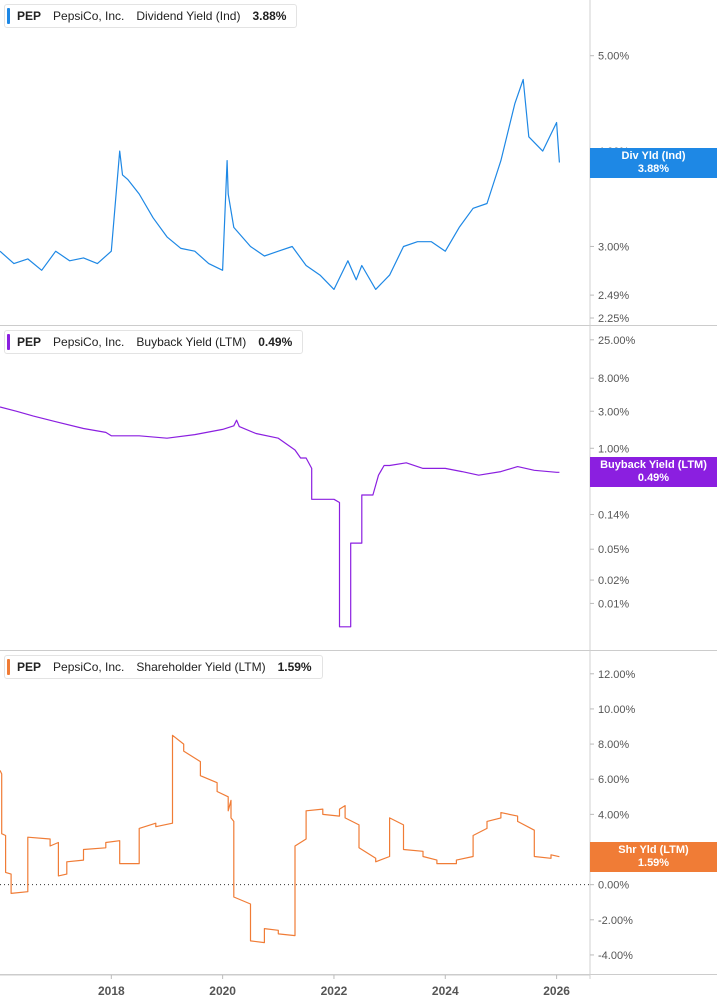 The height and width of the screenshot is (1005, 717). I want to click on x-tick-label: 2026, so click(556, 991).